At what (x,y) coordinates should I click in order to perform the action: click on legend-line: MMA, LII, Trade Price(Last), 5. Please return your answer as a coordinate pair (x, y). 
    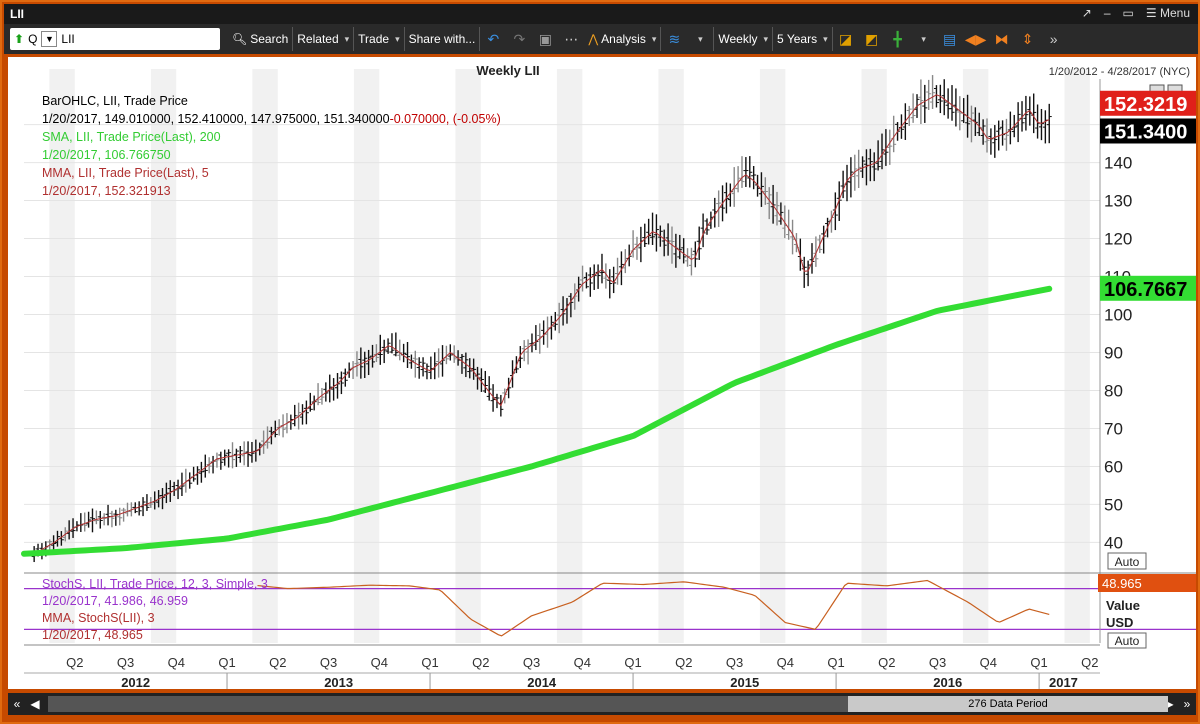
    Looking at the image, I should click on (125, 173).